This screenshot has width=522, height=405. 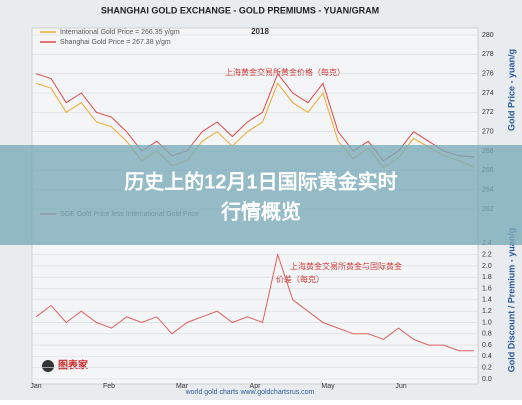 What do you see at coordinates (488, 35) in the screenshot?
I see `y-tick-label: 280` at bounding box center [488, 35].